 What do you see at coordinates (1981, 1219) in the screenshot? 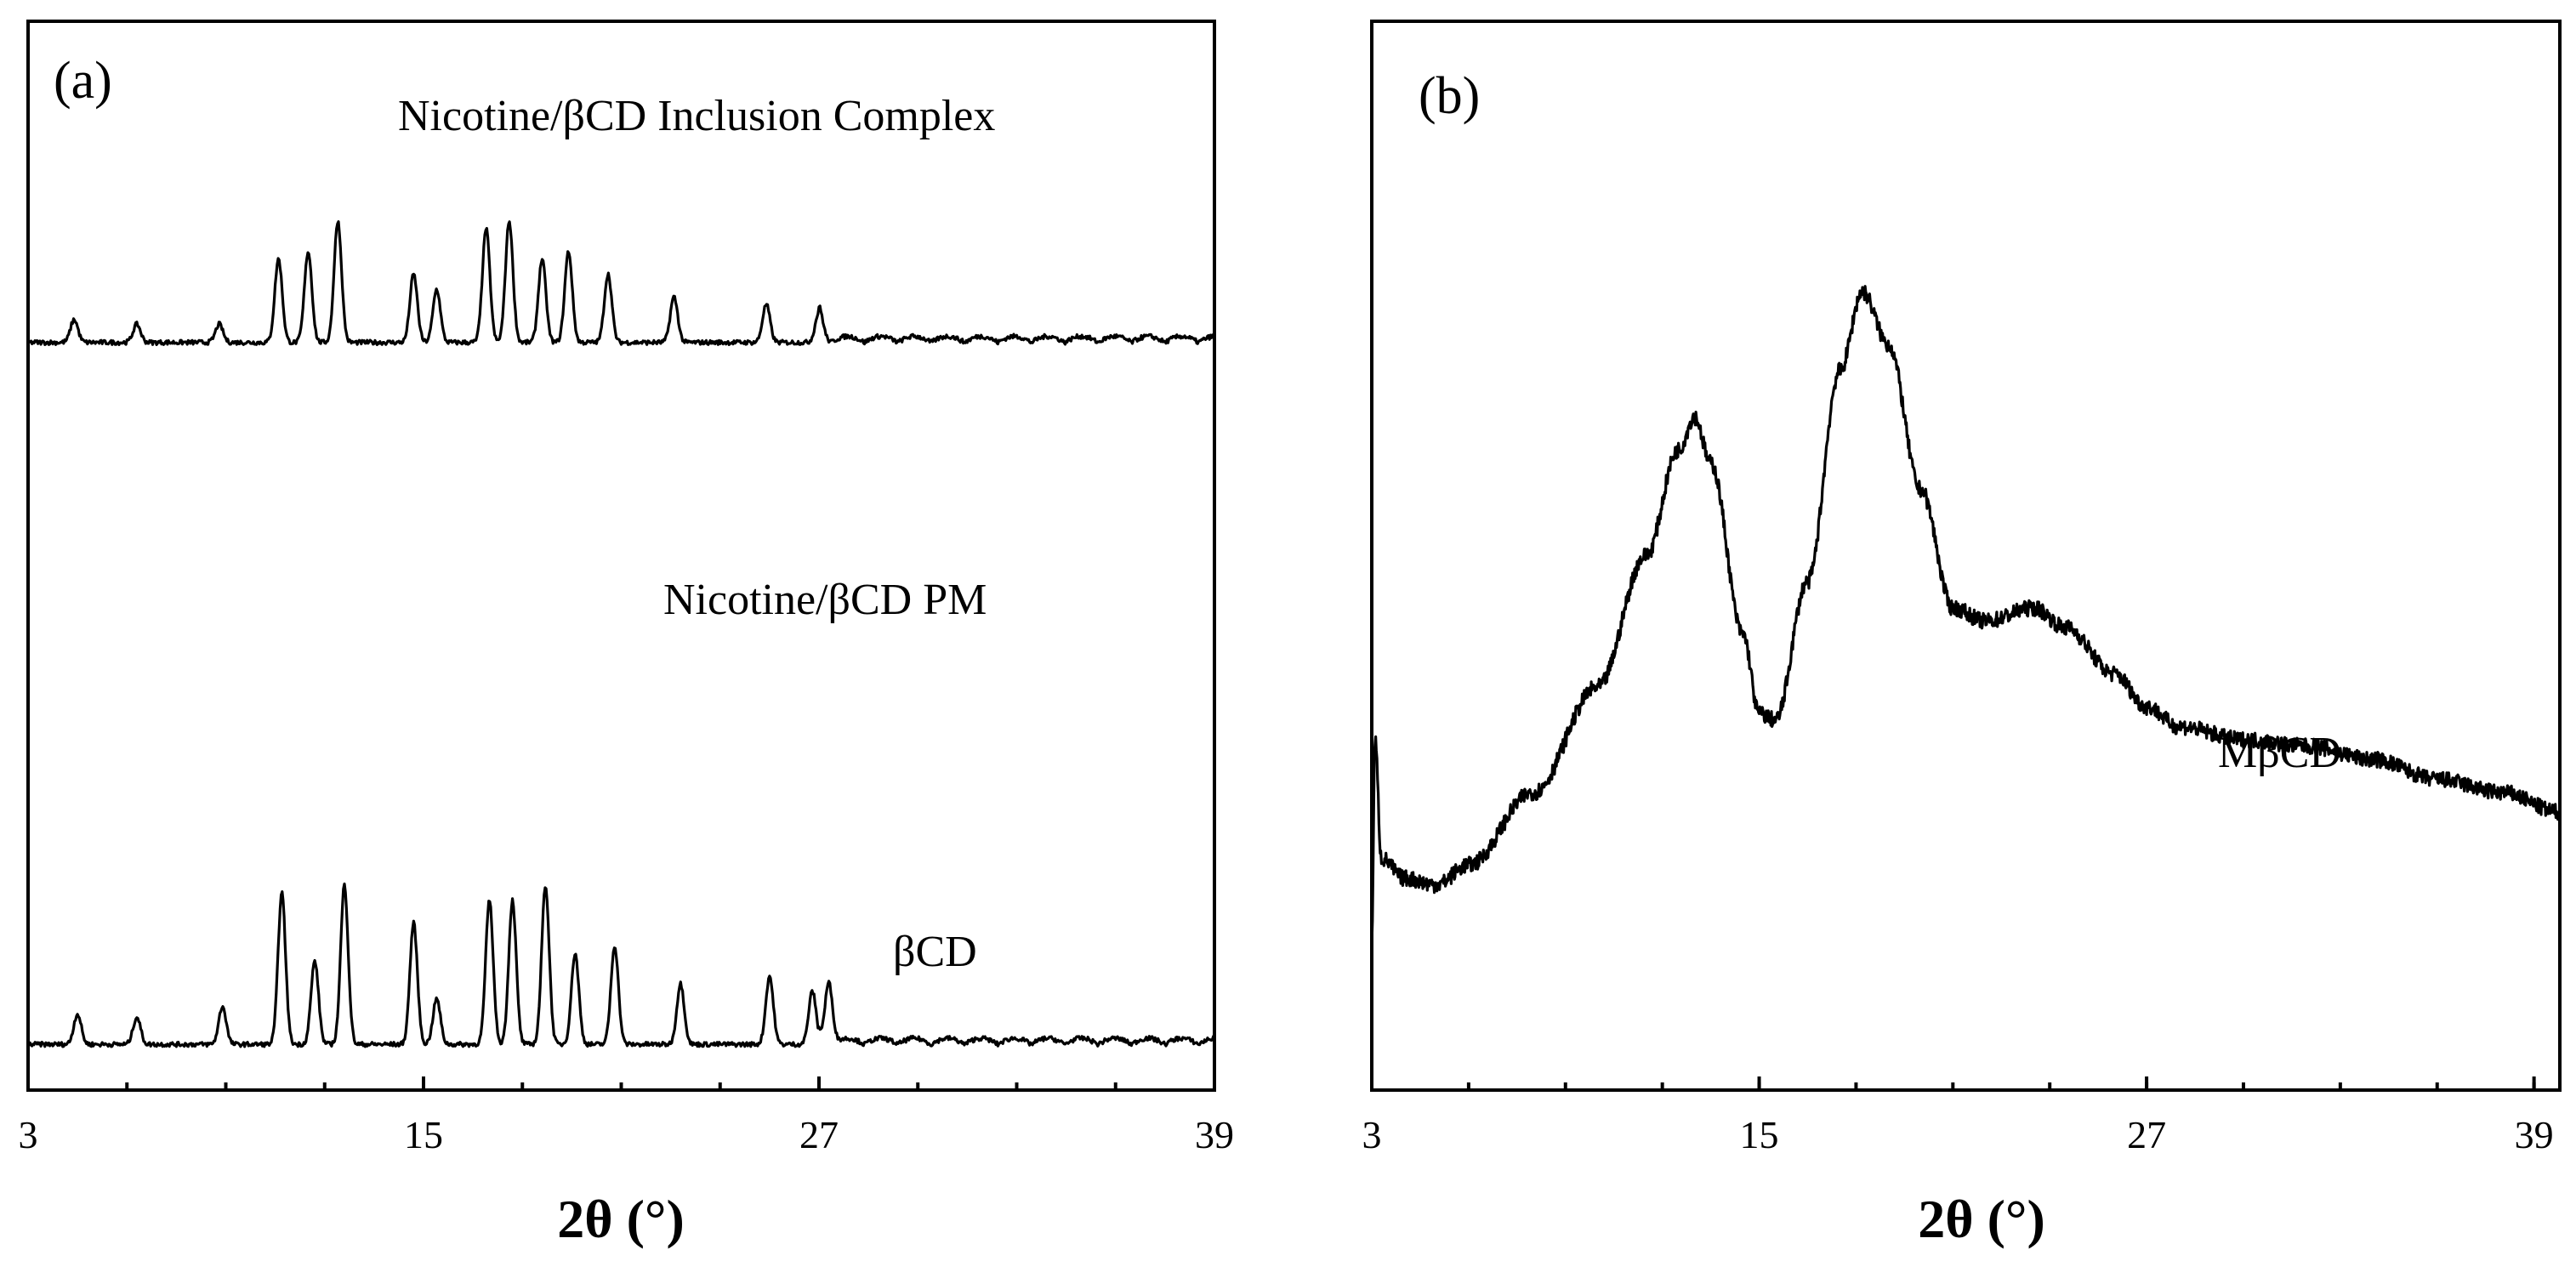
I see `panel-b-xlabel: 2θ (°)` at bounding box center [1981, 1219].